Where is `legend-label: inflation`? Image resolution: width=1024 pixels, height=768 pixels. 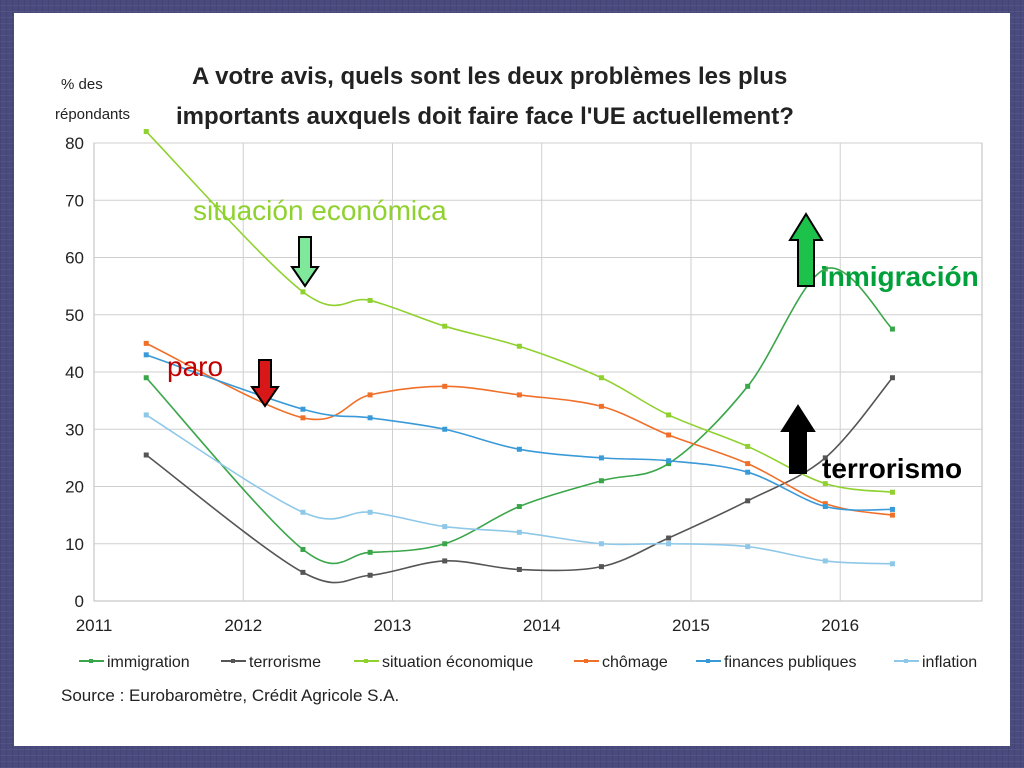
legend-label: inflation is located at coordinates (949, 662).